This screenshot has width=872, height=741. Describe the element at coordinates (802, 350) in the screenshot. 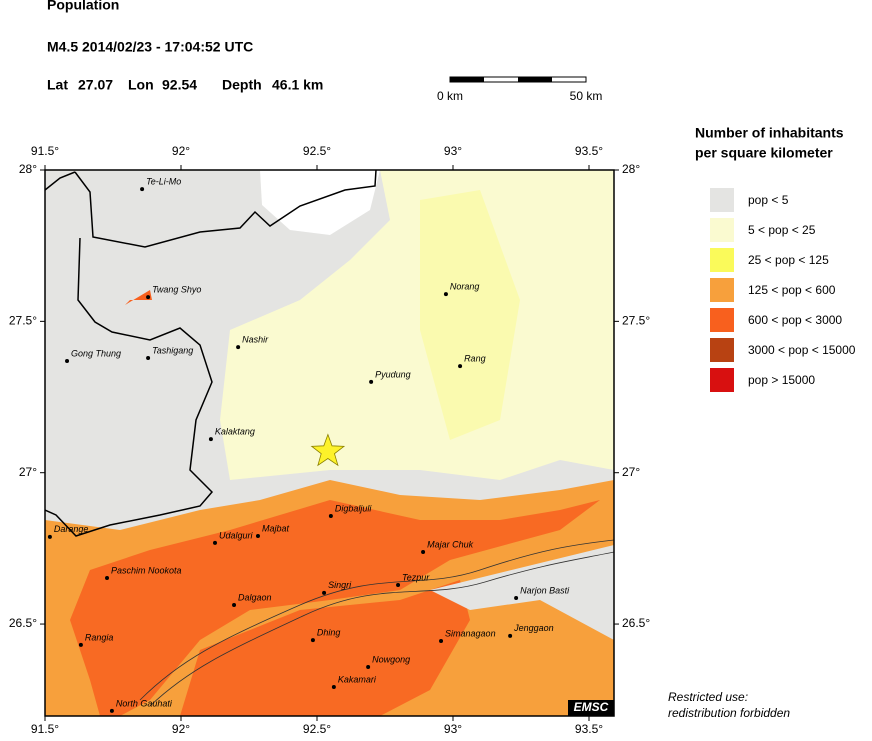

I see `legend-label: 3000 < pop < 15000` at that location.